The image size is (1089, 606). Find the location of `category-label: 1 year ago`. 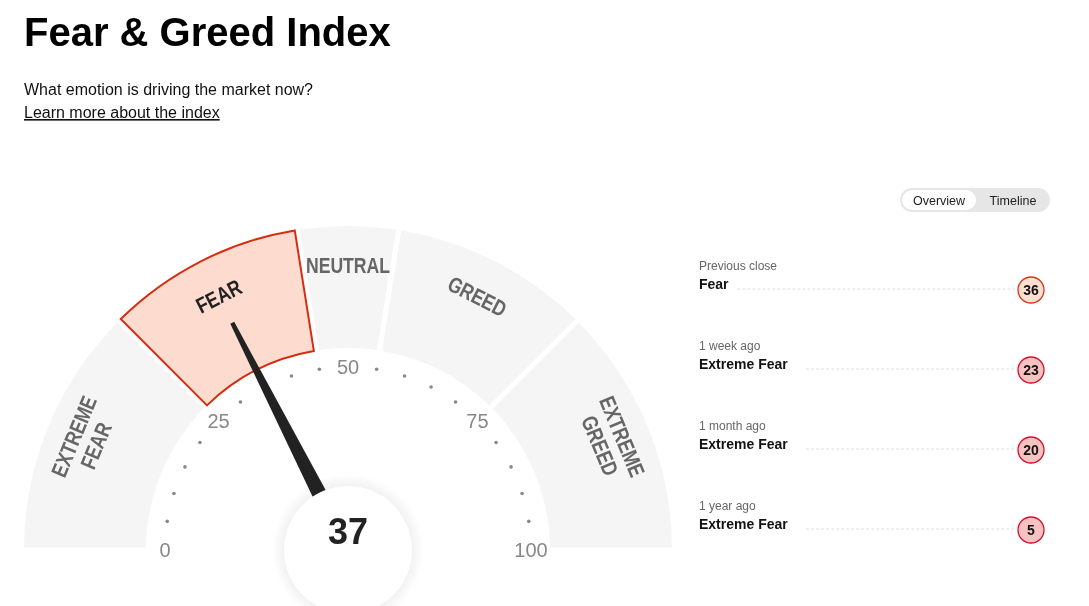

category-label: 1 year ago is located at coordinates (728, 506).